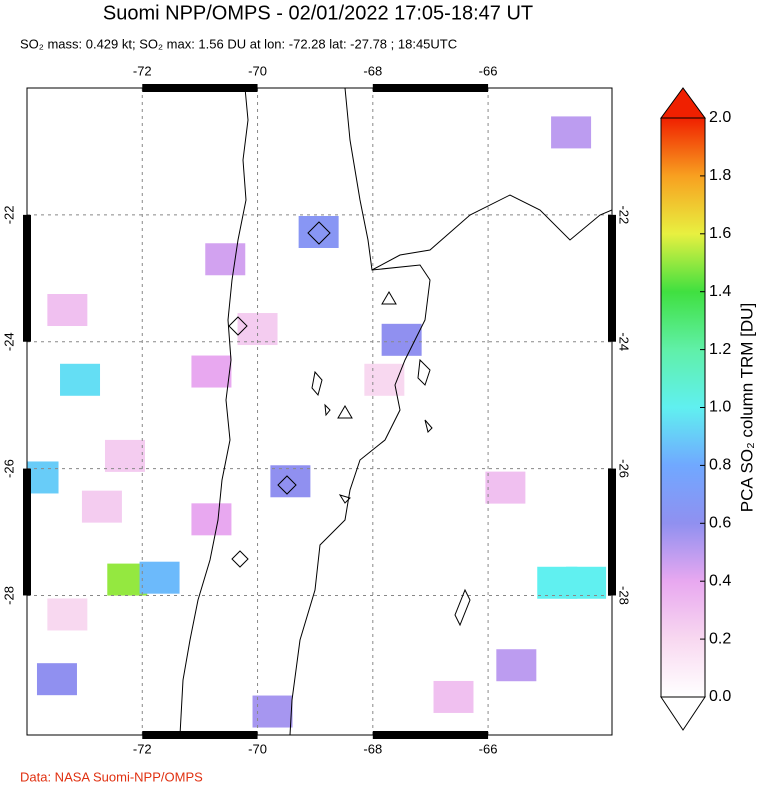 The image size is (759, 805). I want to click on border, so click(491, 232).